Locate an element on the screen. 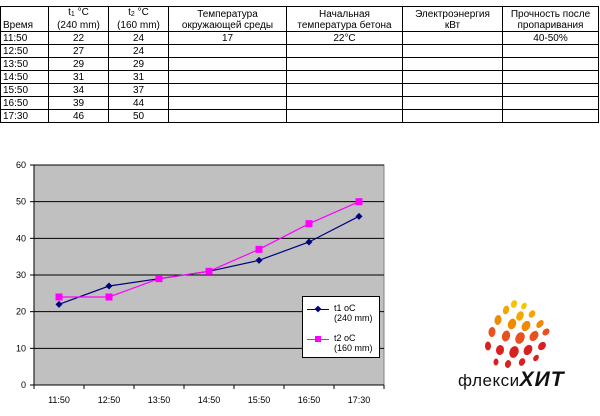 The width and height of the screenshot is (600, 416). x-tick-label: 17:30 is located at coordinates (359, 400).